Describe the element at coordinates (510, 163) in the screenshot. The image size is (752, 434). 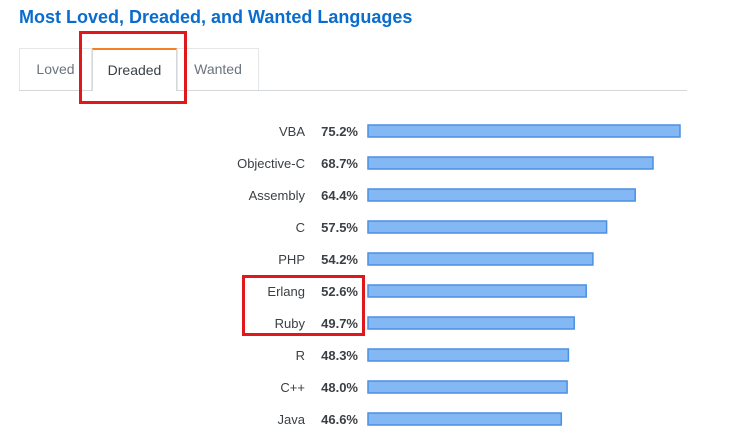
I see `bar-objective-c` at that location.